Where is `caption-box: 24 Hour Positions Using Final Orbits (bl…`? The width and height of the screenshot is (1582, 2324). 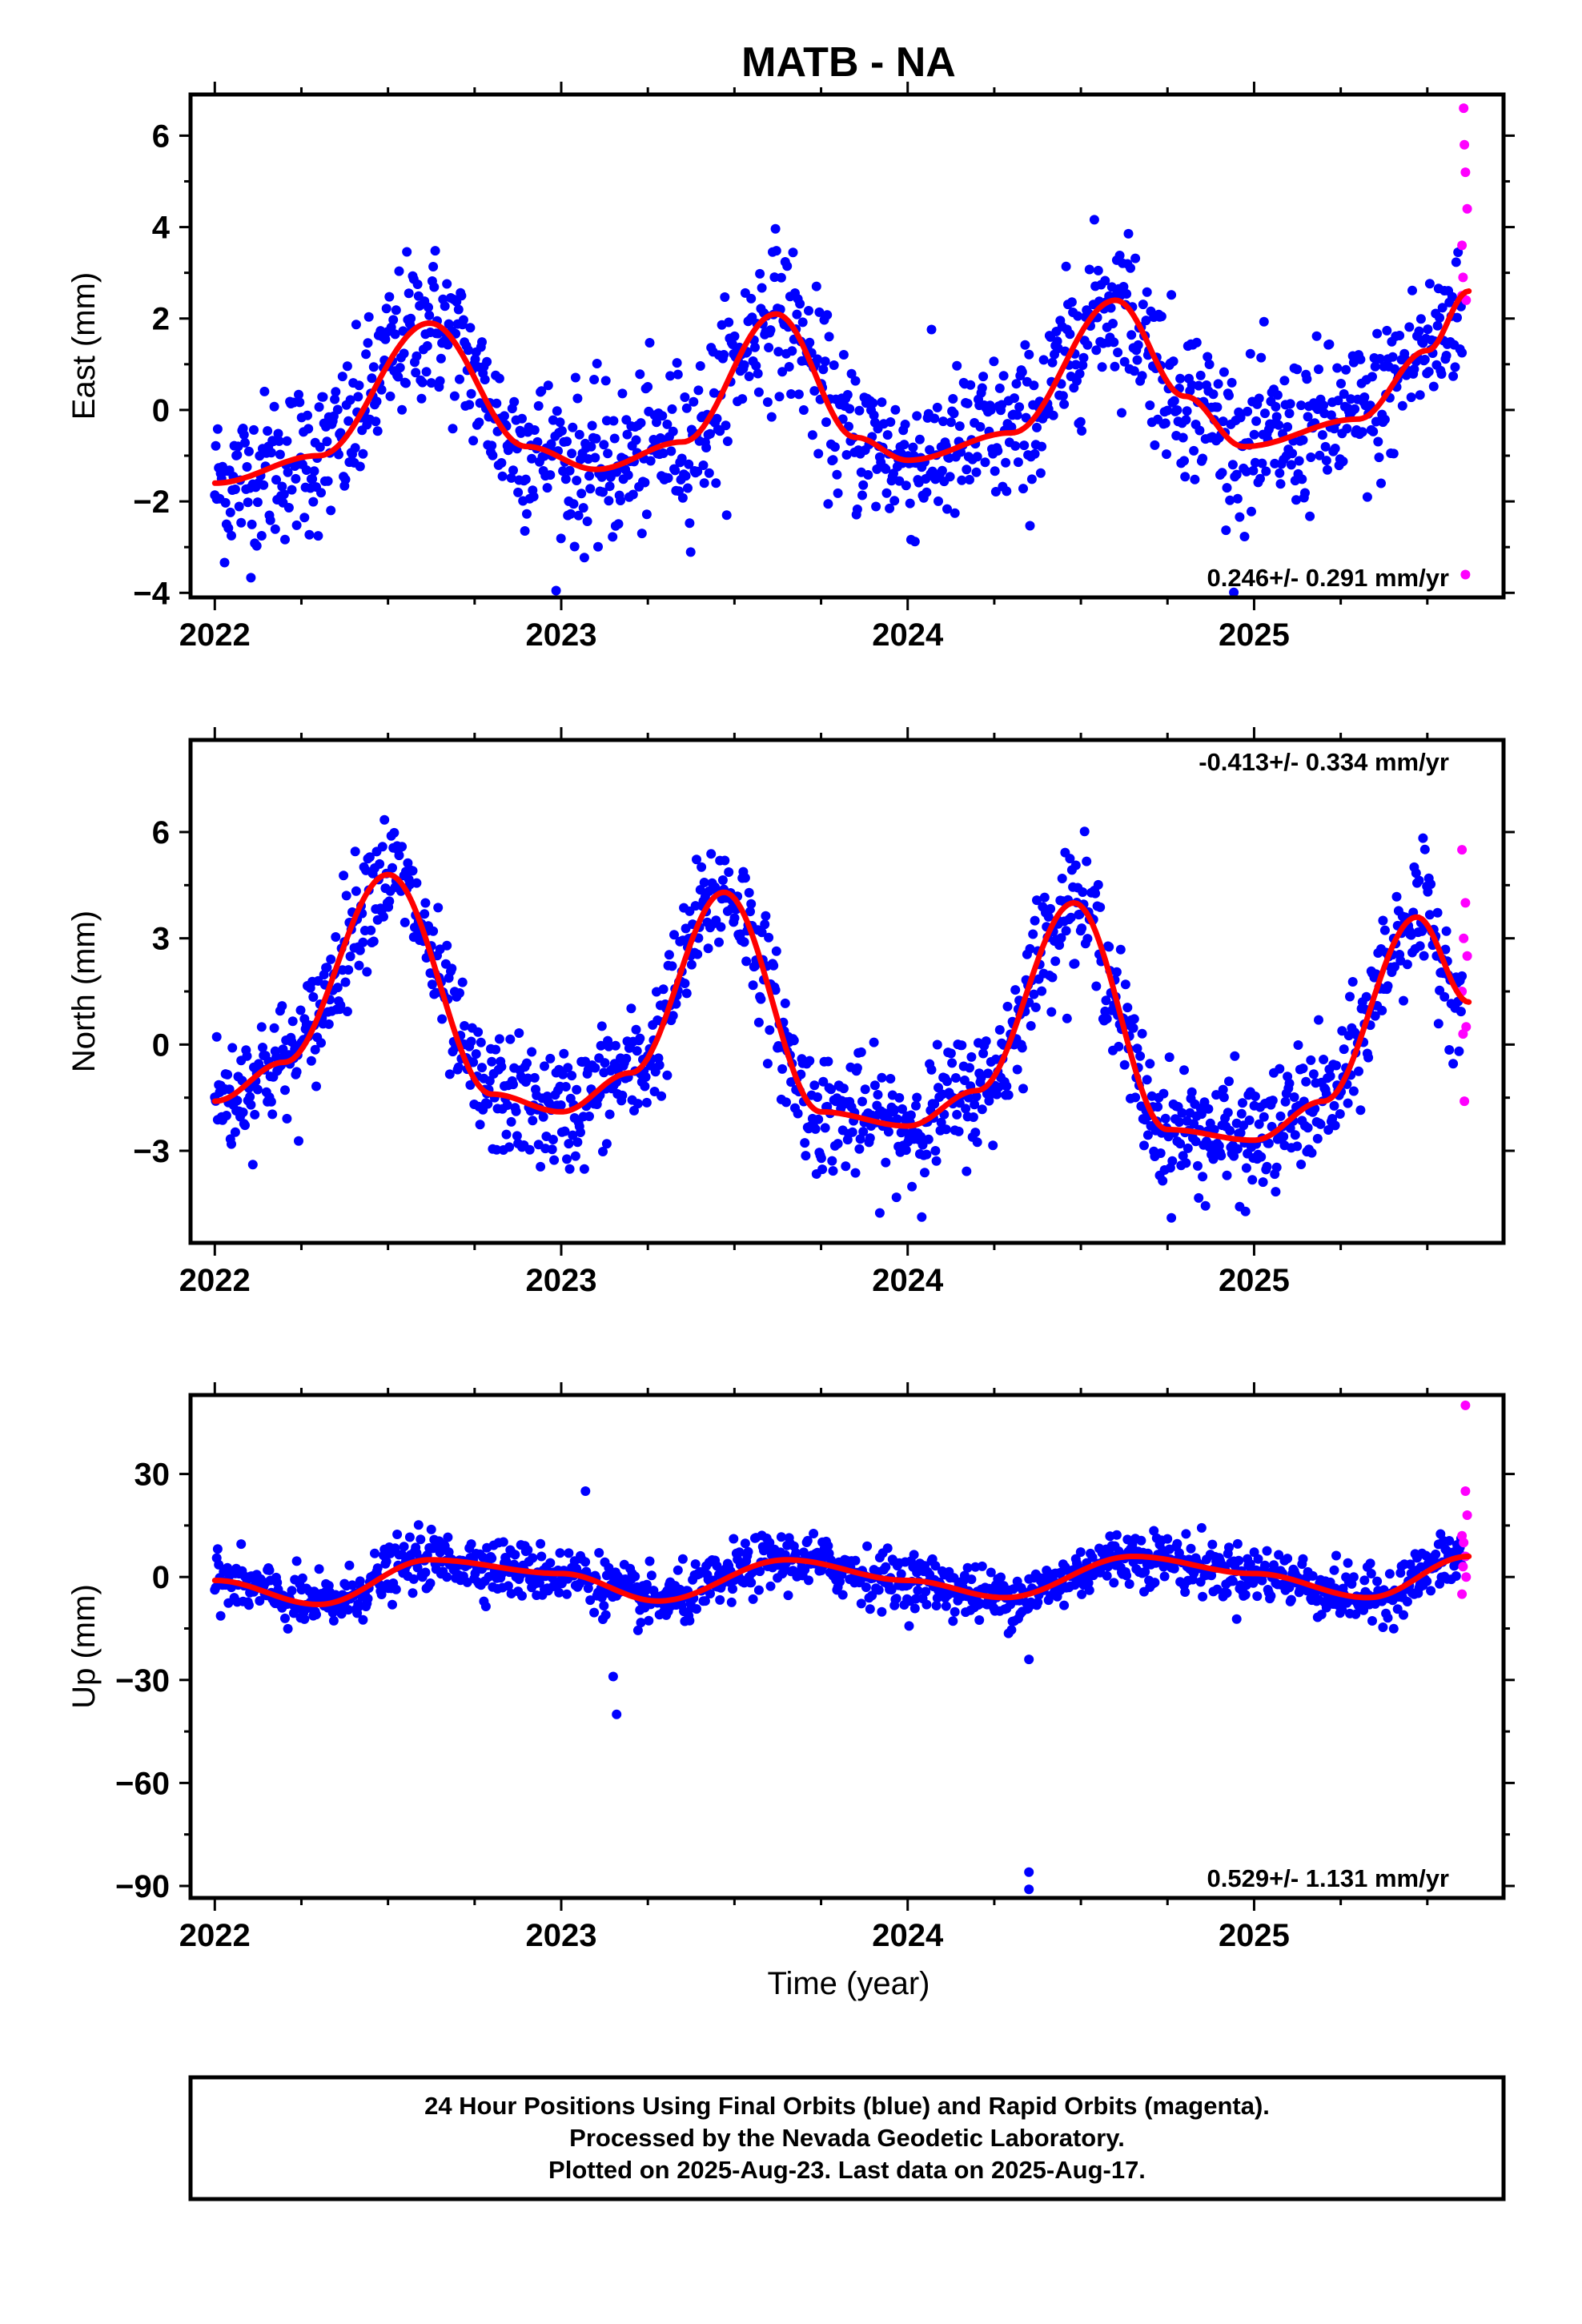
caption-box: 24 Hour Positions Using Final Orbits (bl… is located at coordinates (847, 2138).